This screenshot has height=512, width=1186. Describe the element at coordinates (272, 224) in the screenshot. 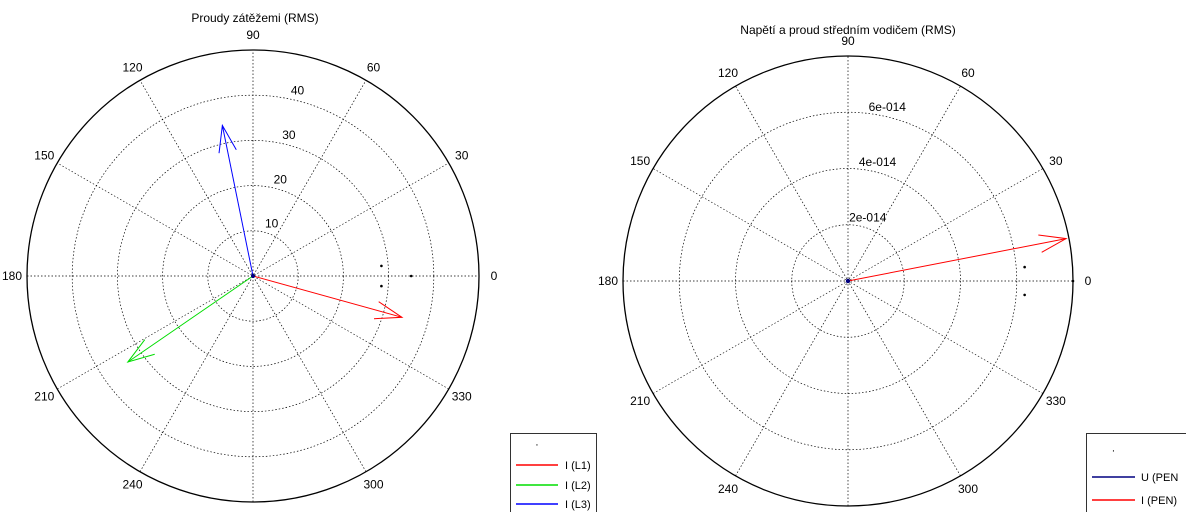

I see `radial-tick-label: 10` at that location.